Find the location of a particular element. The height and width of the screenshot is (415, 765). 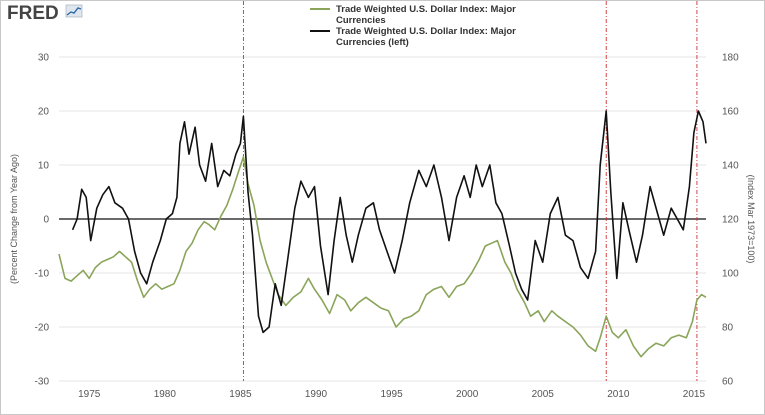

x-tick-label: 2015 is located at coordinates (694, 394).